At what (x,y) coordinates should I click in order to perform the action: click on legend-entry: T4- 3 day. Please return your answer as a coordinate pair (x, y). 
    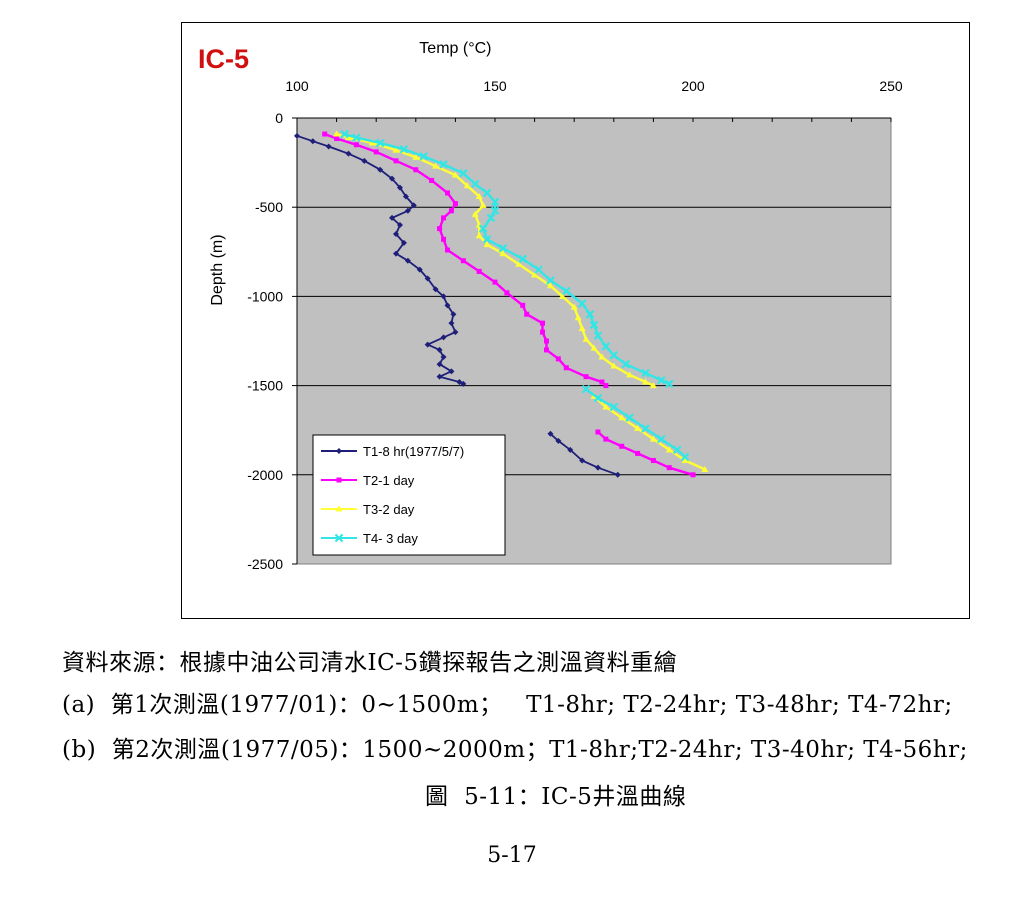
    Looking at the image, I should click on (390, 538).